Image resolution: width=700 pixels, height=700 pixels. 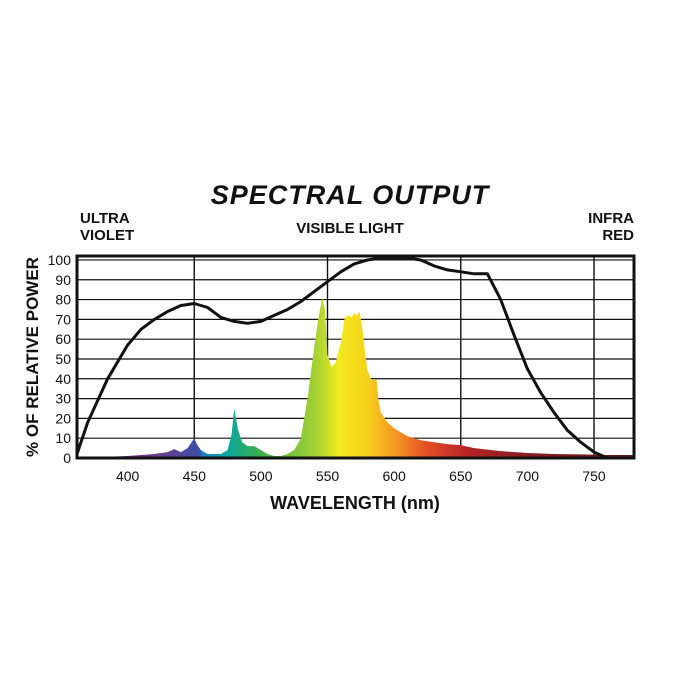 I want to click on x-ticks: 400 450 500 550 600 650 700 750, so click(x=361, y=476).